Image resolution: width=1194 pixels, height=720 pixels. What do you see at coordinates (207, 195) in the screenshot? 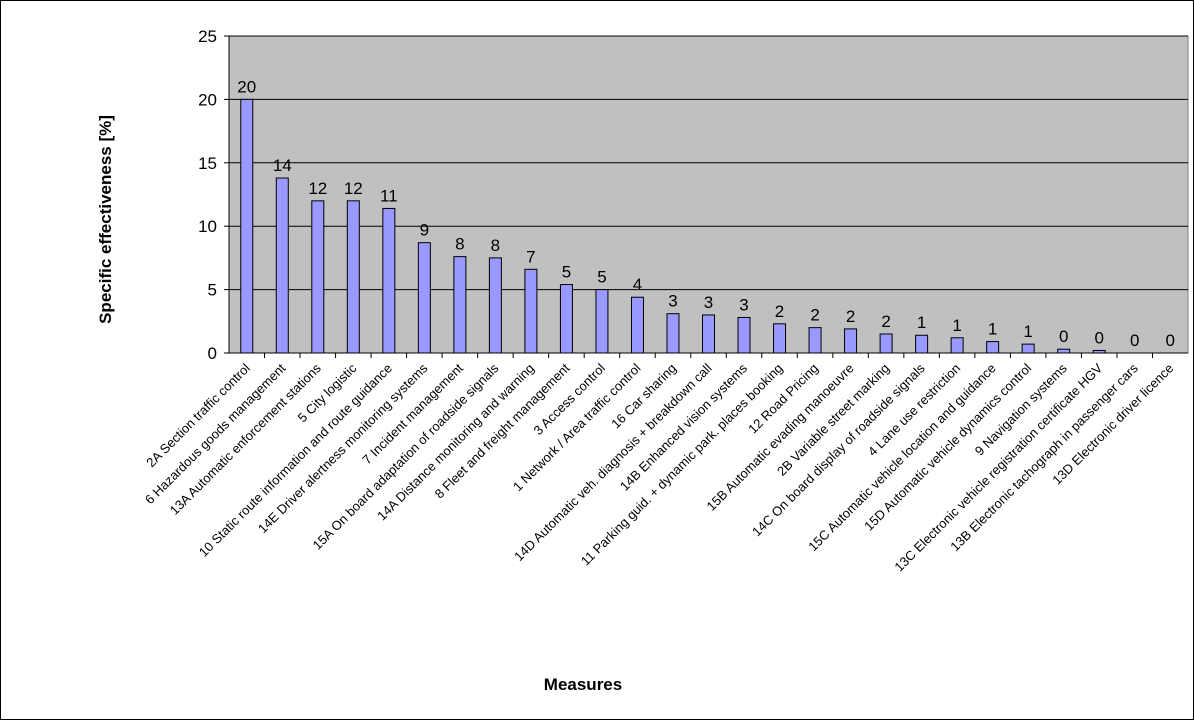
I see `y-tick-labels: 0 5 10 15 20 25` at bounding box center [207, 195].